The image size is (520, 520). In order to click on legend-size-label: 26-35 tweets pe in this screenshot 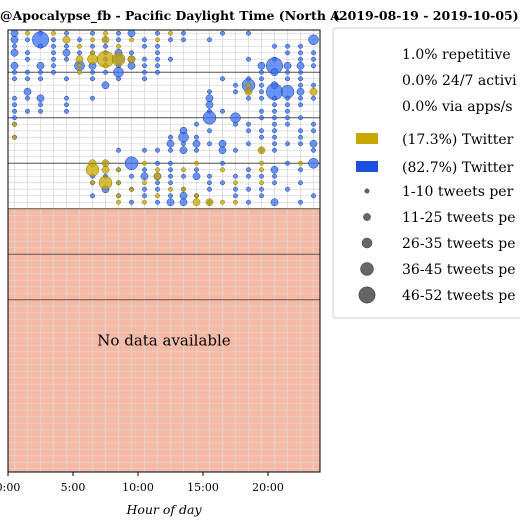, I will do `click(459, 244)`.